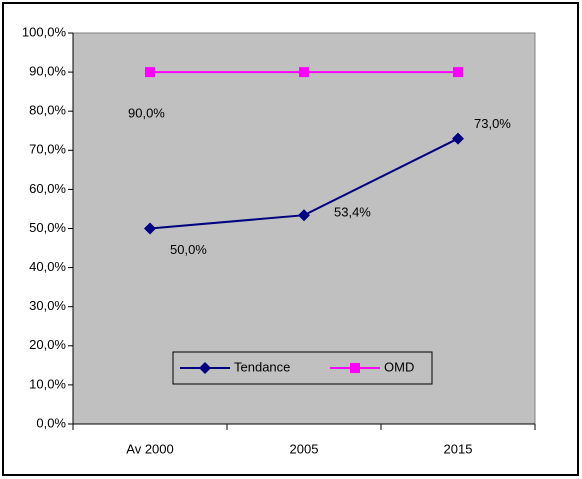 This screenshot has width=582, height=479. I want to click on data-label: 90,0%, so click(146, 113).